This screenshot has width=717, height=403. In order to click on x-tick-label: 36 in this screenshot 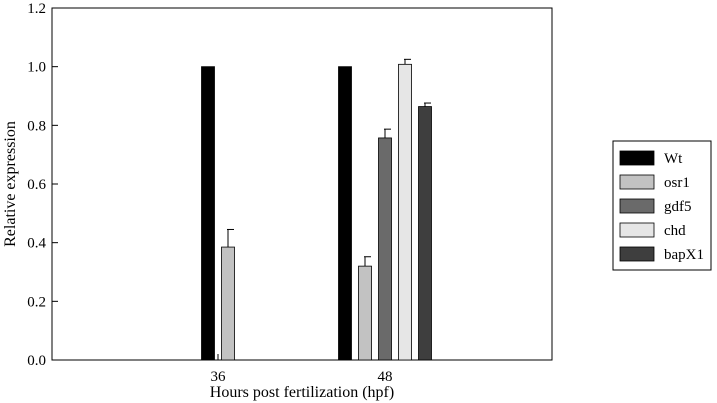, I will do `click(219, 377)`.